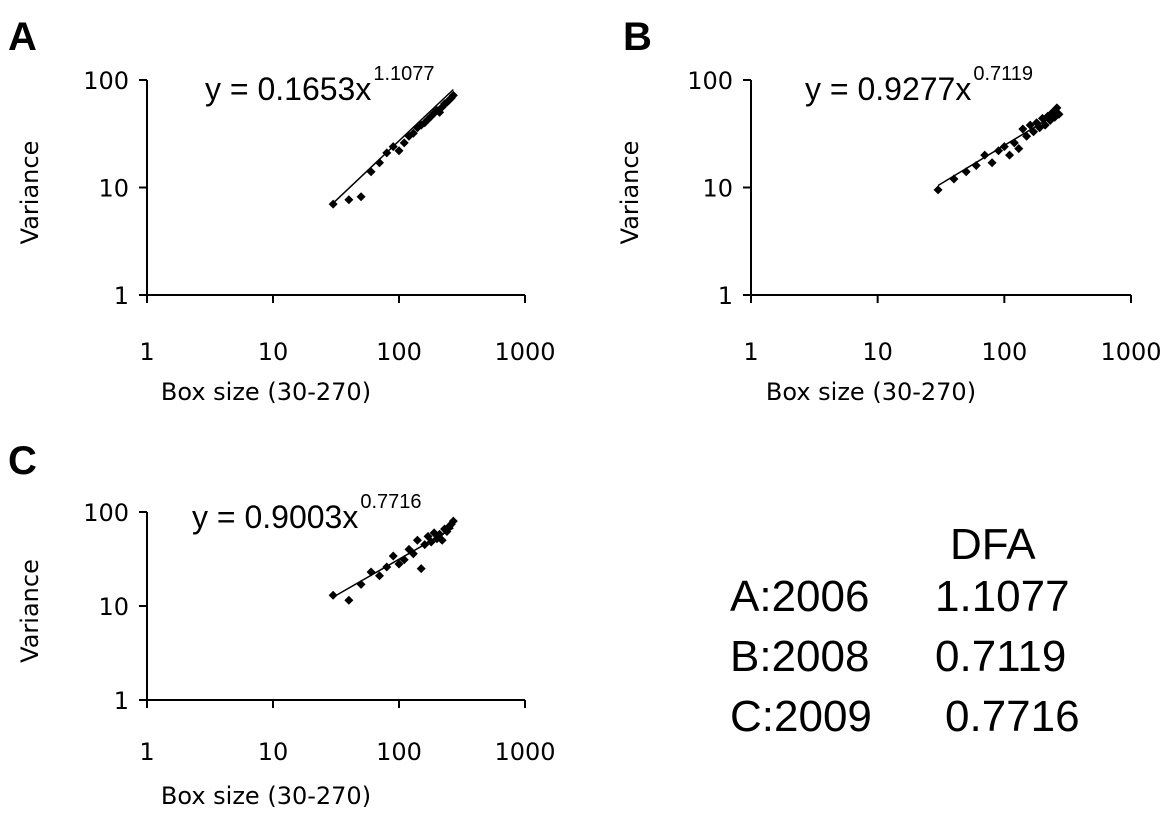  I want to click on dfa-row-value-a: 1.1077, so click(1002, 596).